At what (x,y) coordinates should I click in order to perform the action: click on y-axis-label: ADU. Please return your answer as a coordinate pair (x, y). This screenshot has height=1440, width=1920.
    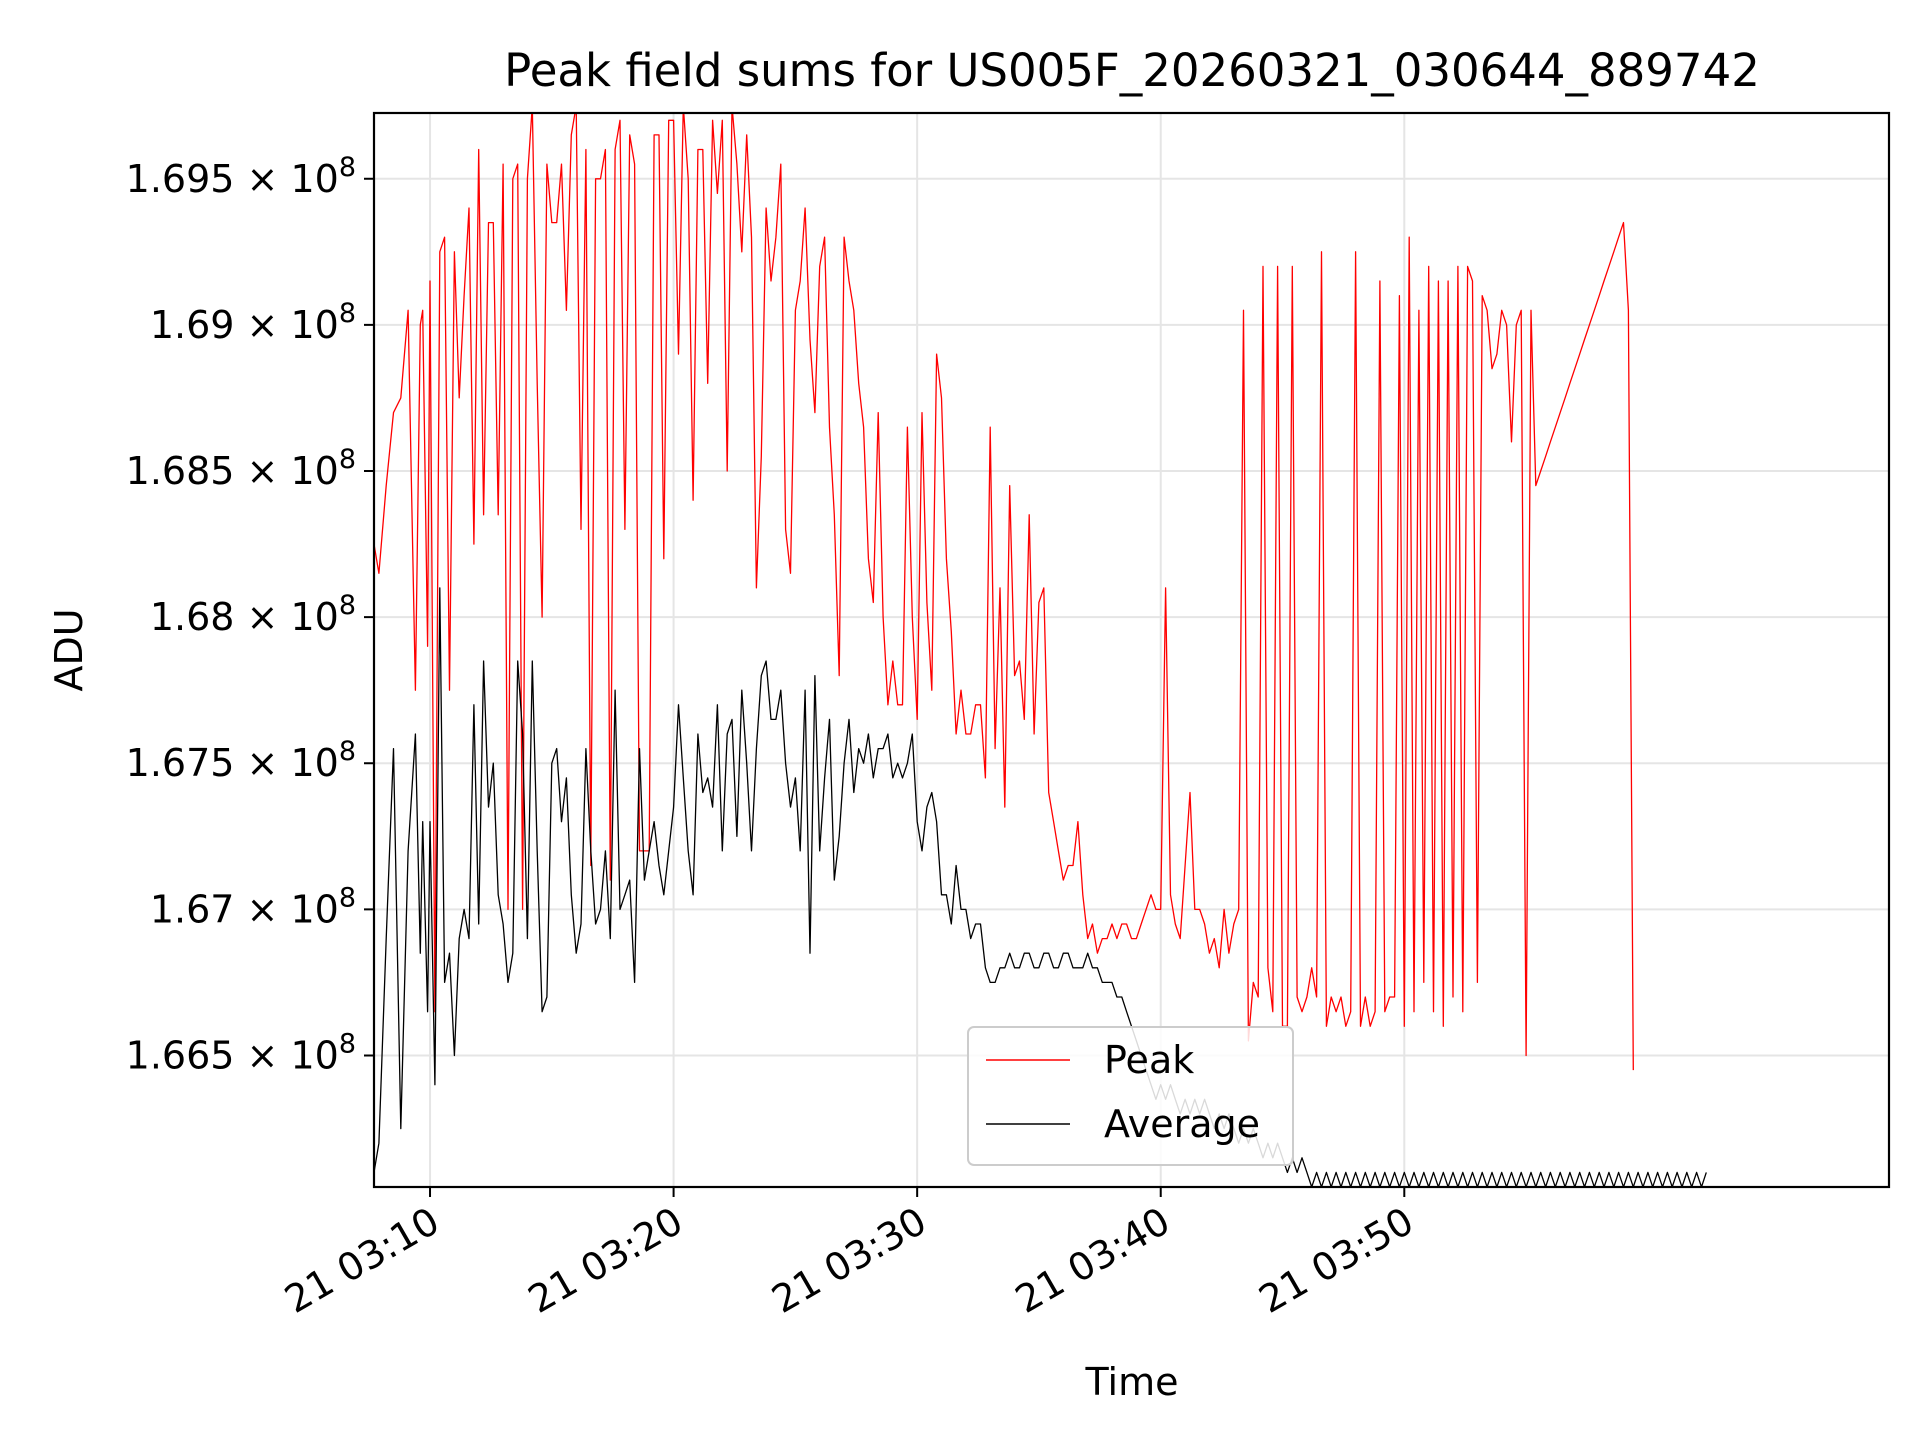
    Looking at the image, I should click on (69, 649).